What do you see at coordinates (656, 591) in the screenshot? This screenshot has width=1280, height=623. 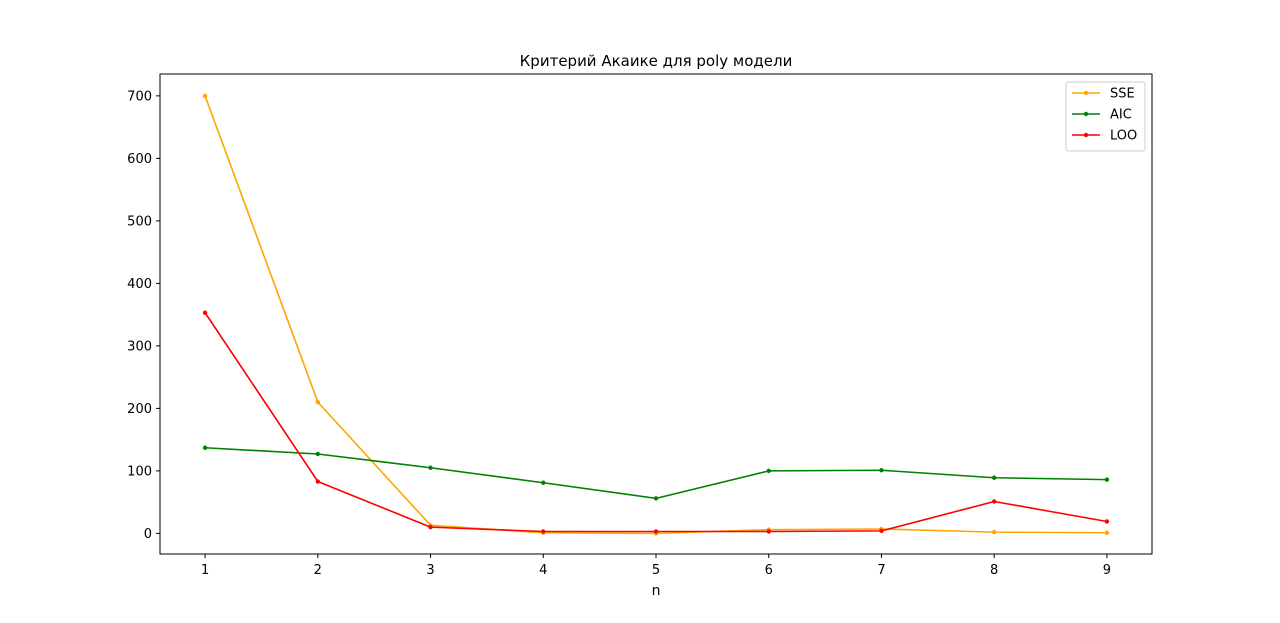 I see `x-axis-label: n` at bounding box center [656, 591].